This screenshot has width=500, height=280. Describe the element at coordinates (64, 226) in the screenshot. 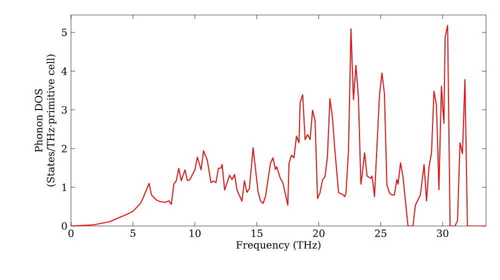

I see `y-tick-label: 0` at that location.